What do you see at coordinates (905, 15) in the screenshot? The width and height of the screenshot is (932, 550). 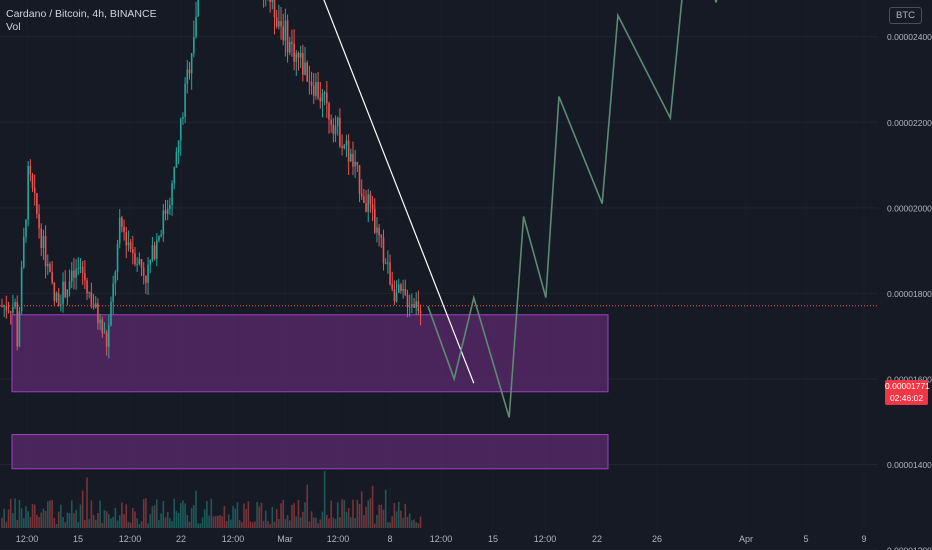 I see `currency-badge: BTC` at bounding box center [905, 15].